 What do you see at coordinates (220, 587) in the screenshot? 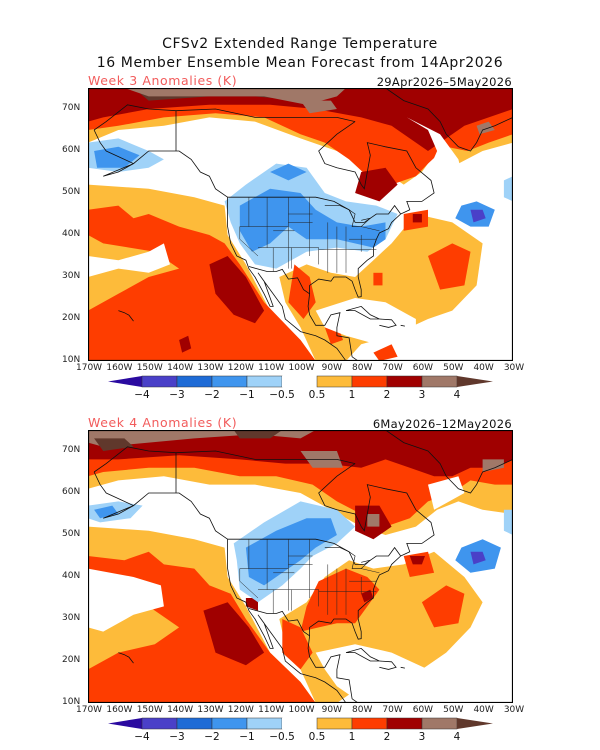
I see `coastline-pacific` at bounding box center [220, 587].